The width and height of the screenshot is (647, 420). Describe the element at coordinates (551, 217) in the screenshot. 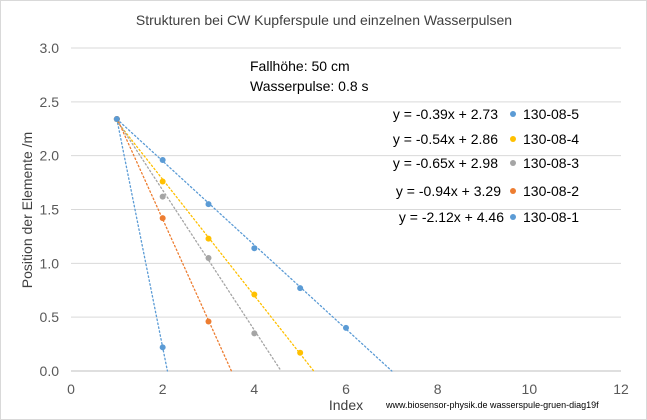

I see `legend-label-130-08-1: 130-08-1` at that location.